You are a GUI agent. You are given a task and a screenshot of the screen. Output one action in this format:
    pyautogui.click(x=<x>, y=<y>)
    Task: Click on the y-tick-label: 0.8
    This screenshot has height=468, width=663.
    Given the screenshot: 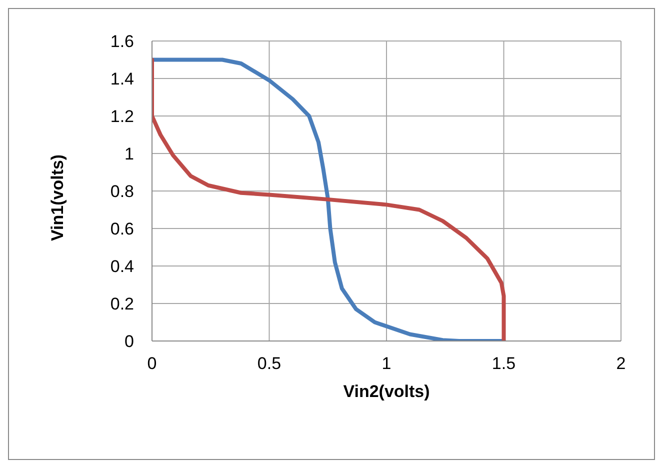 What is the action you would take?
    pyautogui.click(x=122, y=192)
    